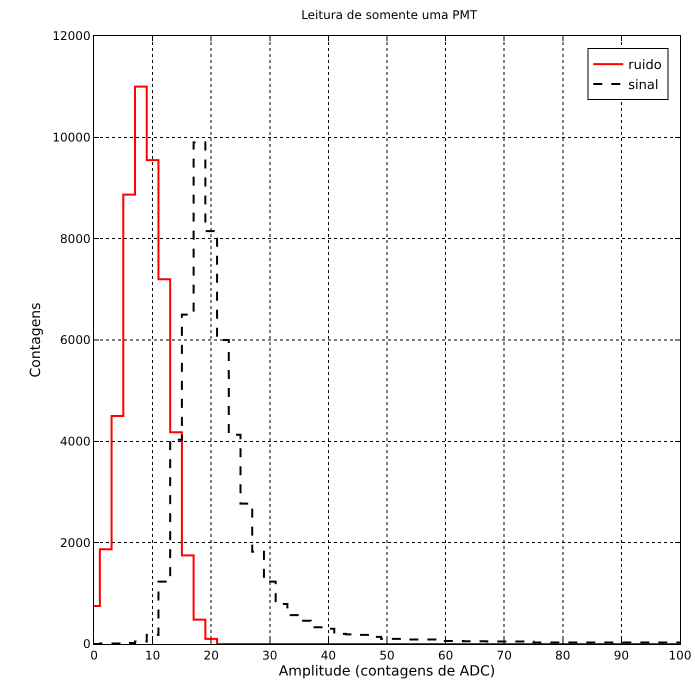 The width and height of the screenshot is (695, 695). Describe the element at coordinates (645, 66) in the screenshot. I see `legend-label: ruido` at that location.